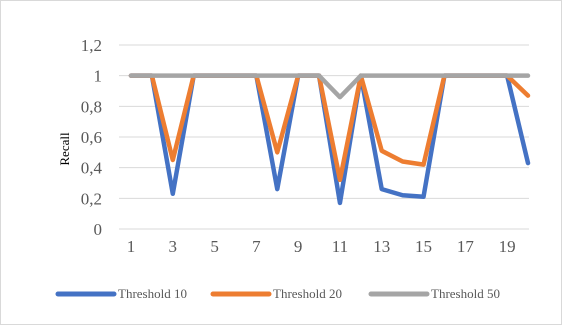  I want to click on x-axis-tick-labels: 1 3 5 7 9 11 13 15 17 19, so click(321, 246).